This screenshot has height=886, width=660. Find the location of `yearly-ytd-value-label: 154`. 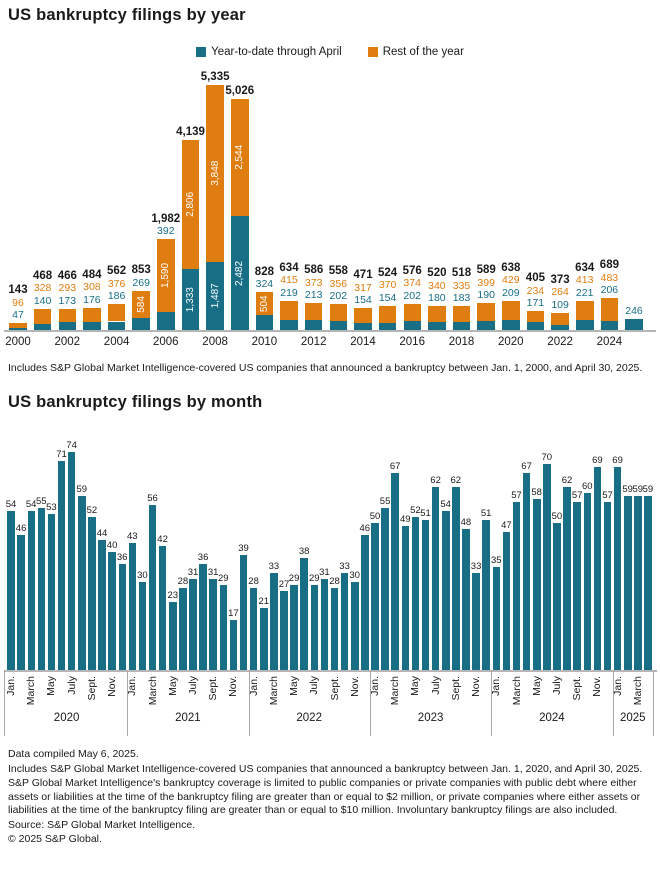

yearly-ytd-value-label: 154 is located at coordinates (387, 297).